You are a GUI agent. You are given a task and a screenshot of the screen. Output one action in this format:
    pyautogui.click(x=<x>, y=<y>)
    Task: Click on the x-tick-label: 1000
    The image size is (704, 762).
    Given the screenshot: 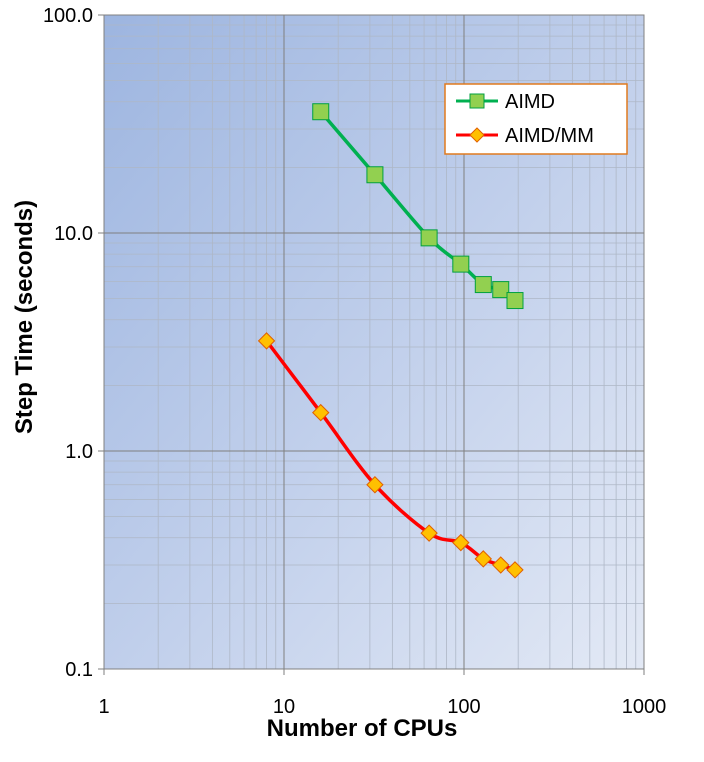 What is the action you would take?
    pyautogui.click(x=644, y=707)
    